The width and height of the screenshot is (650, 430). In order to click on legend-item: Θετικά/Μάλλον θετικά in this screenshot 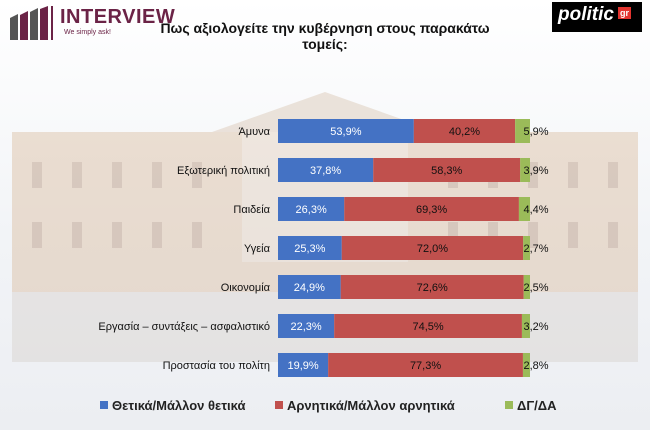, I will do `click(172, 405)`.